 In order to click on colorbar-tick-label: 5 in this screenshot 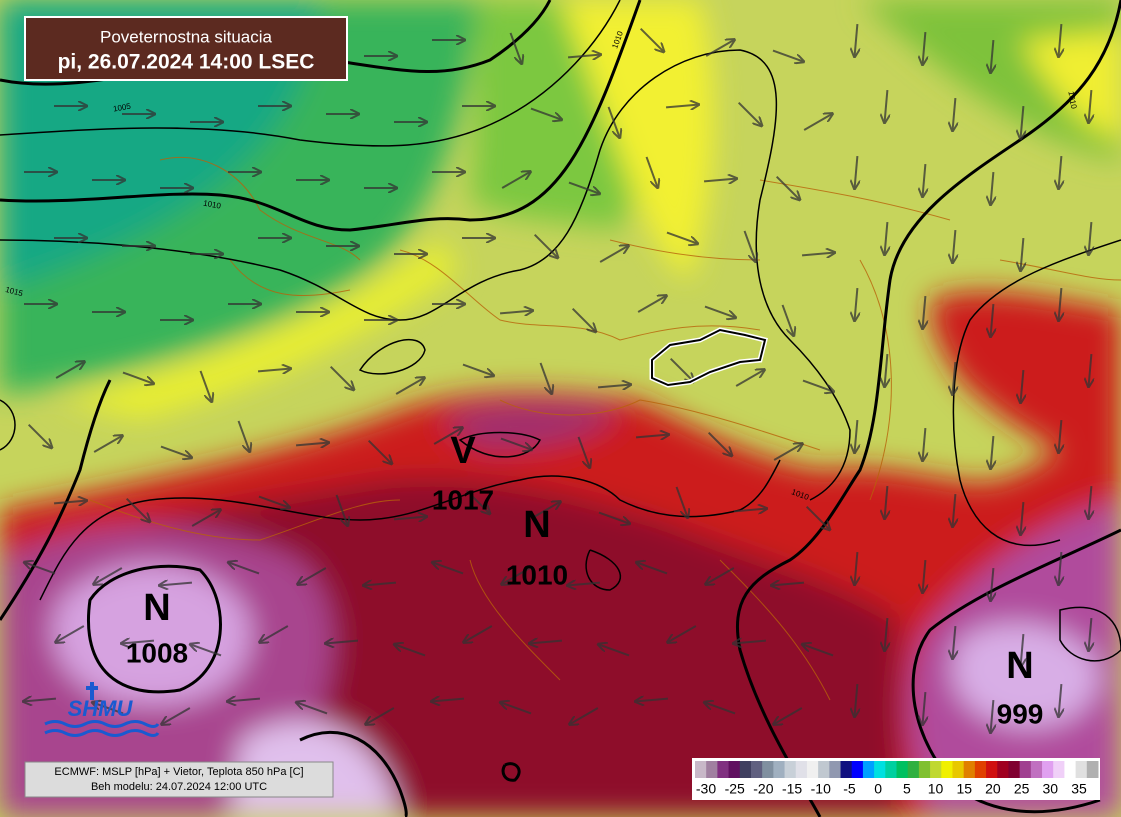, I will do `click(907, 789)`.